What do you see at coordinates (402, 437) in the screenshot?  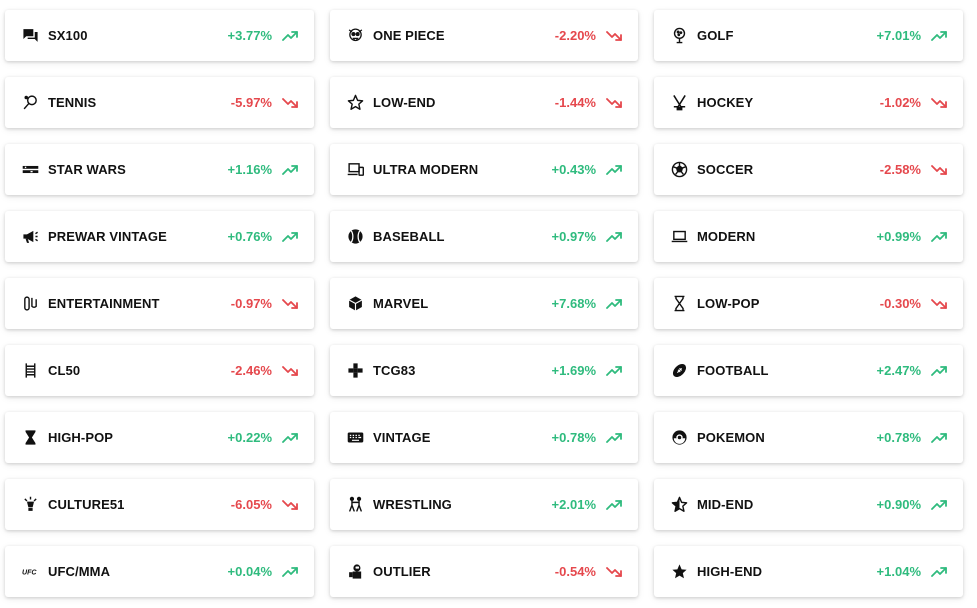 I see `index-name: VINTAGE` at bounding box center [402, 437].